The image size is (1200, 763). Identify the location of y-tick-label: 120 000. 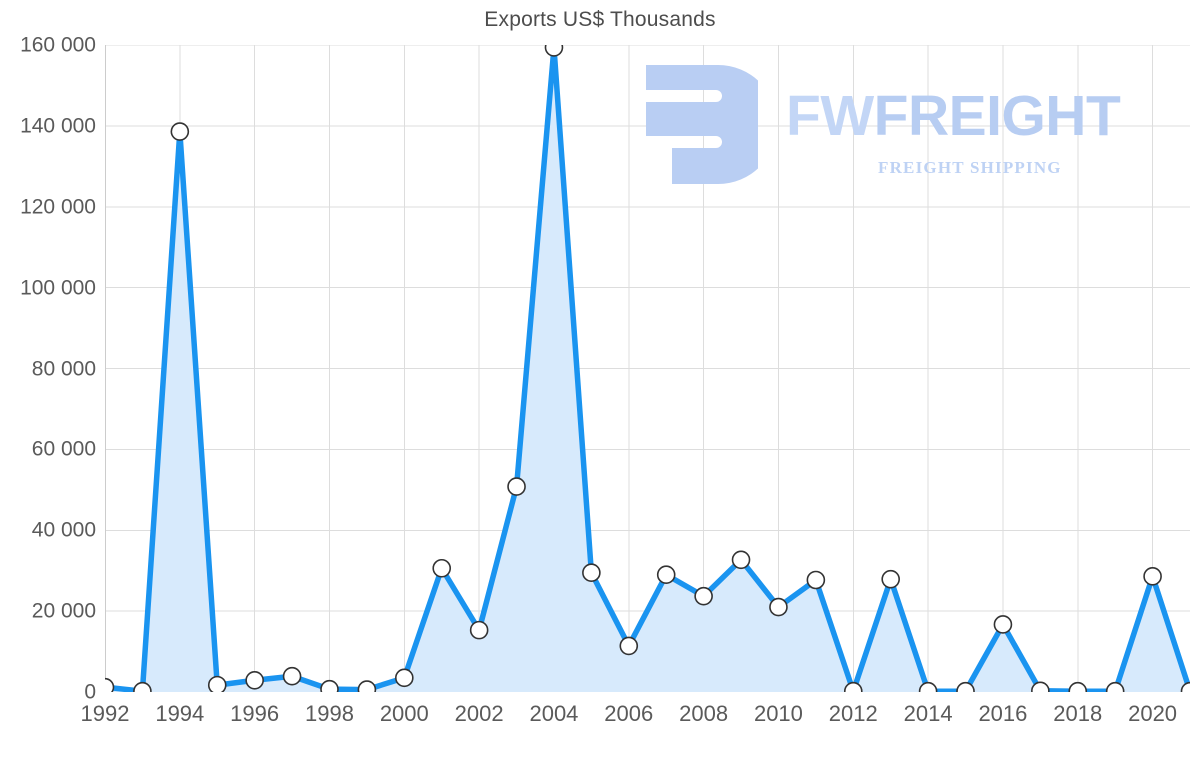
(58, 207).